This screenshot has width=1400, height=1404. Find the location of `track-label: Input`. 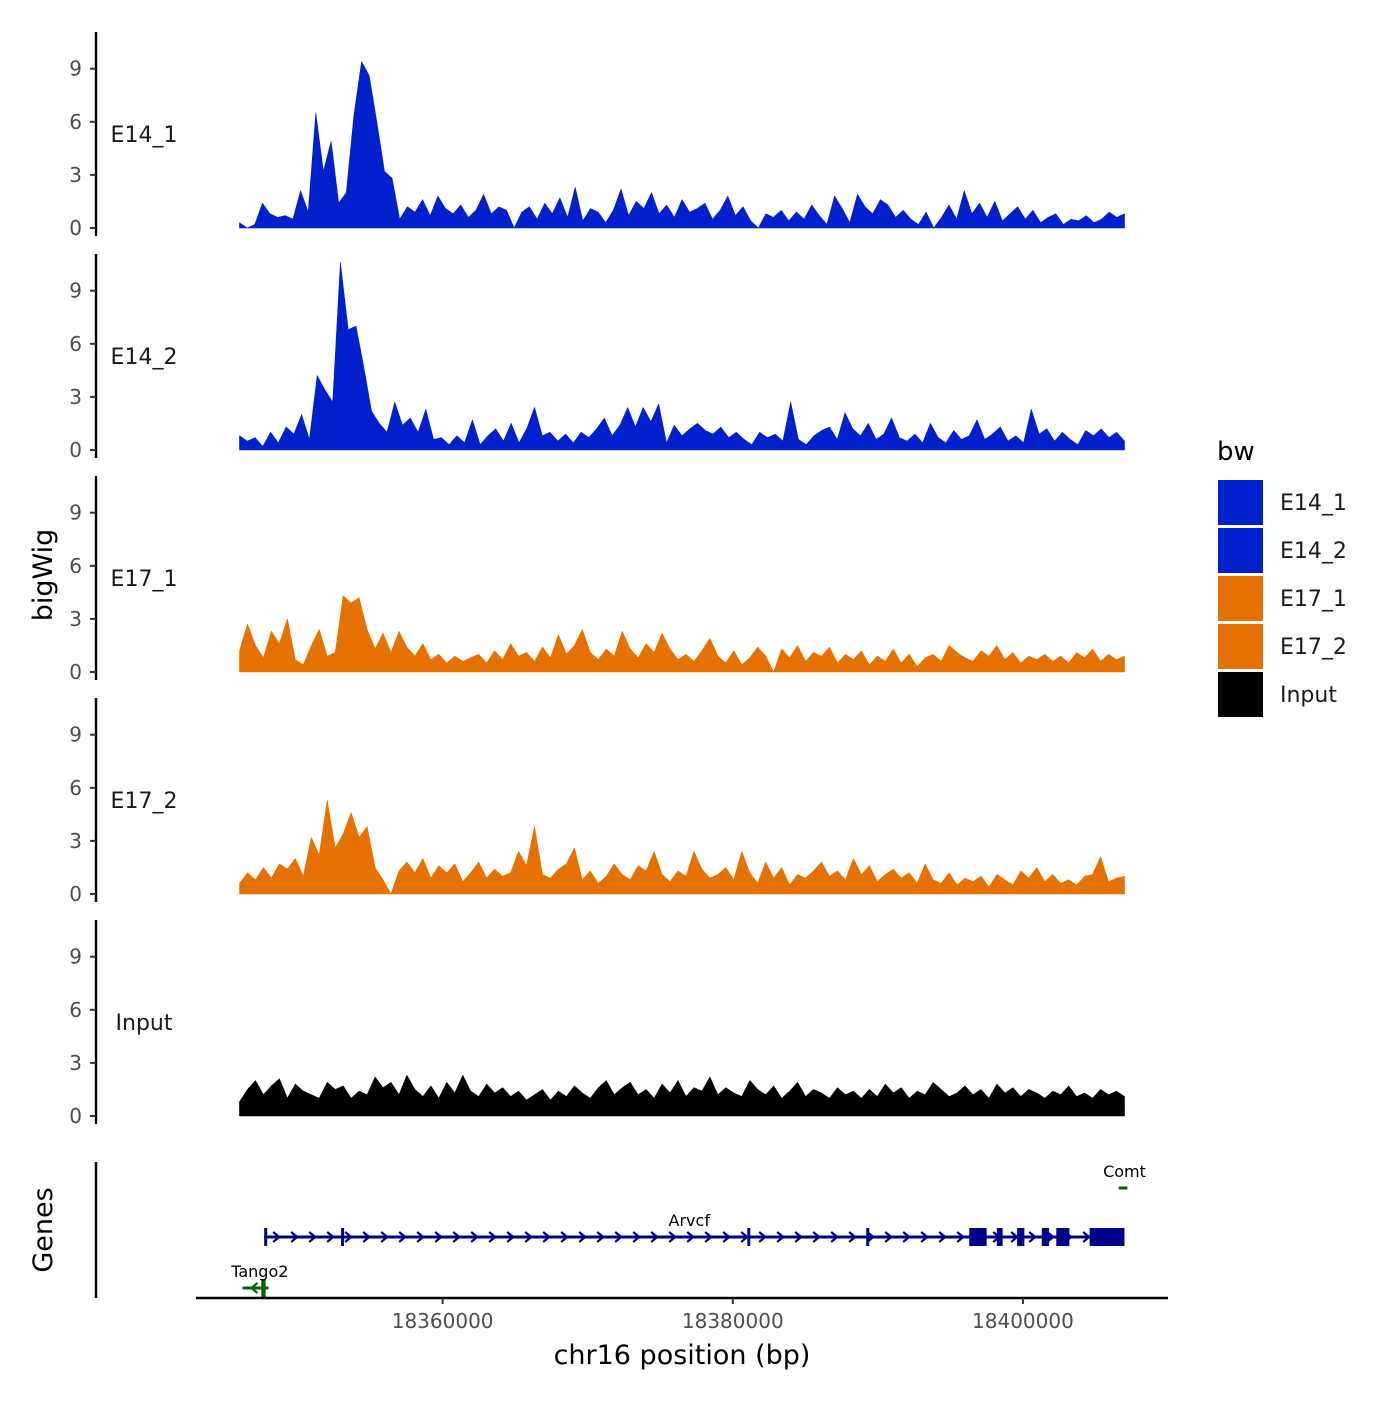

track-label: Input is located at coordinates (144, 1023).